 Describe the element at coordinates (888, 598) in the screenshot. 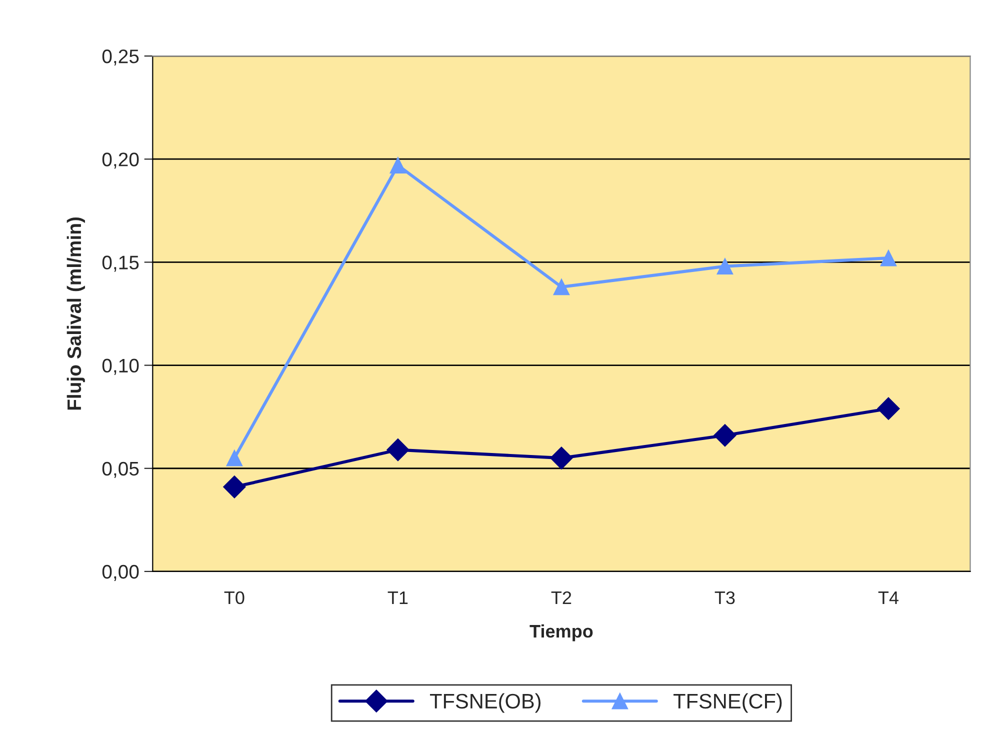

I see `x-tick-label: T4` at that location.